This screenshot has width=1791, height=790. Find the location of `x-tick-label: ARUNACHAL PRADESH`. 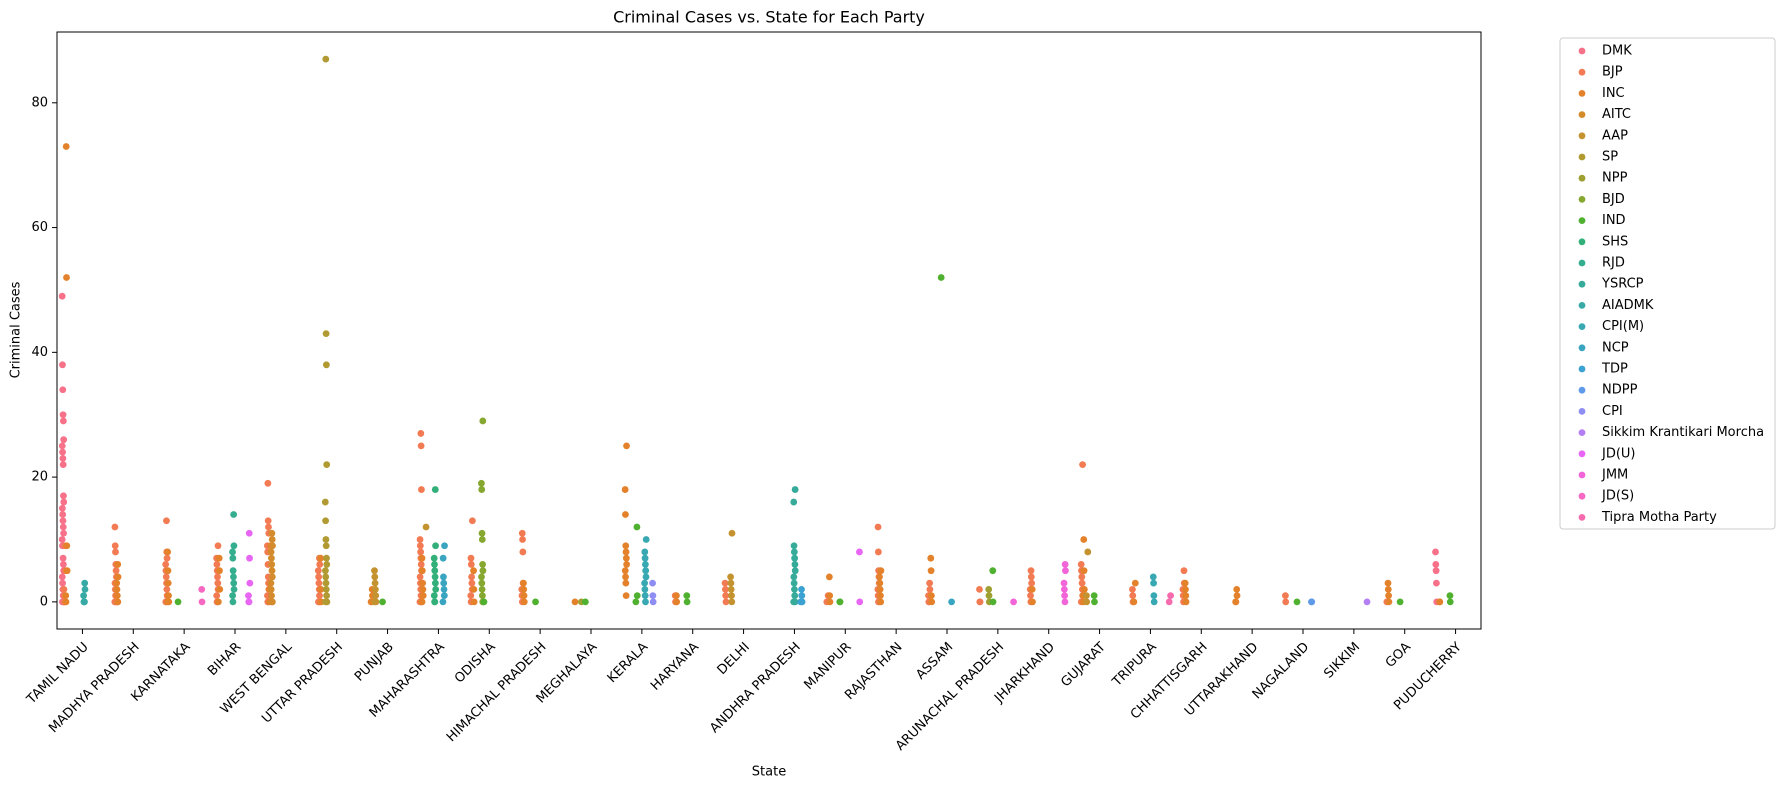

x-tick-label: ARUNACHAL PRADESH is located at coordinates (950, 697).